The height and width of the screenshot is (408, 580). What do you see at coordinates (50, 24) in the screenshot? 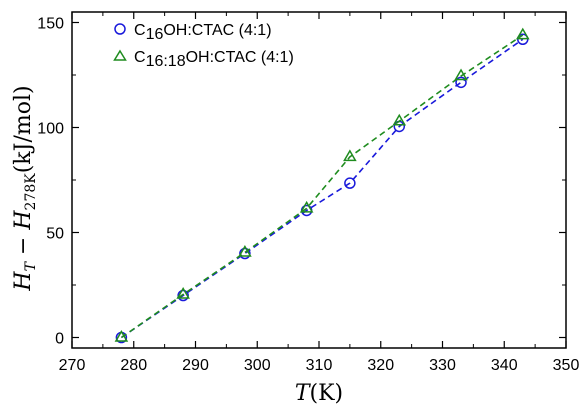
I see `y-tick-label: 150` at bounding box center [50, 24].